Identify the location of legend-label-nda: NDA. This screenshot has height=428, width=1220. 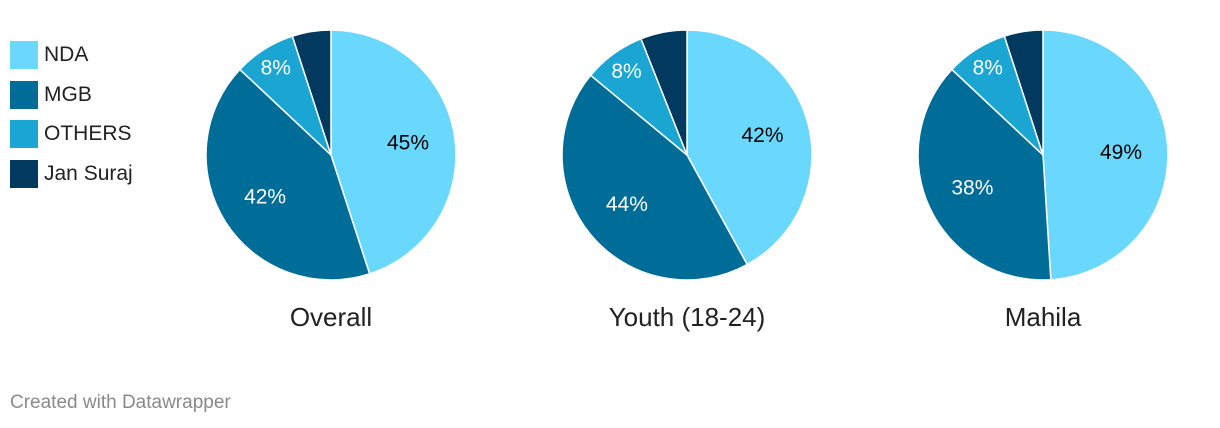
(66, 54).